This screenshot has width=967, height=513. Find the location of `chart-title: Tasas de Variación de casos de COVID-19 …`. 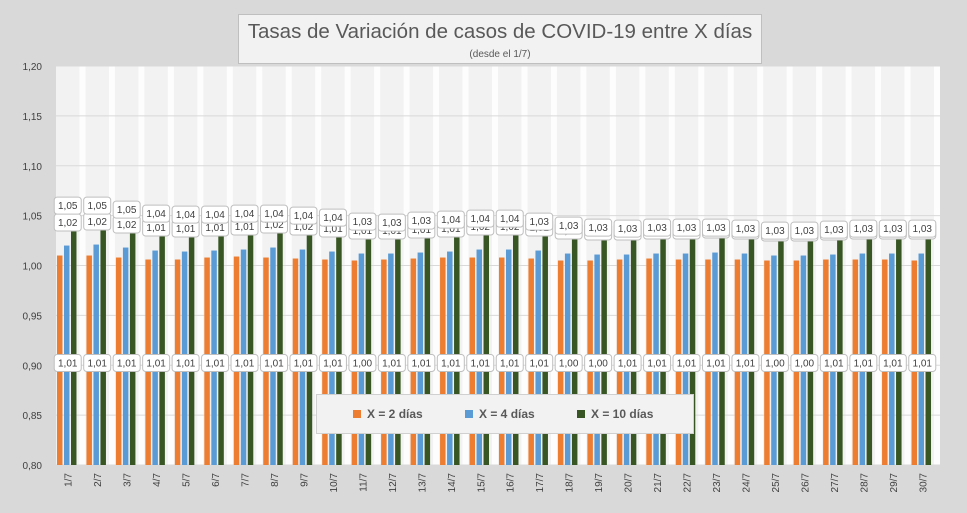

chart-title: Tasas de Variación de casos de COVID-19 … is located at coordinates (500, 31).